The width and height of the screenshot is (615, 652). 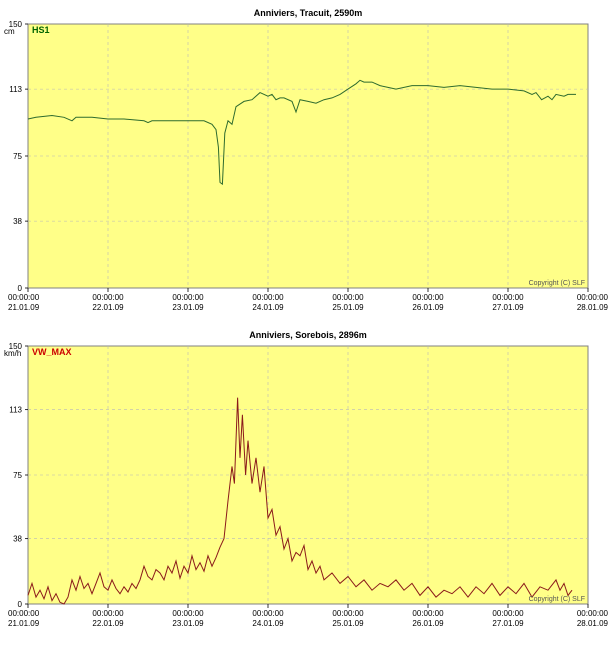 I want to click on legend-label: HS1, so click(x=41, y=30).